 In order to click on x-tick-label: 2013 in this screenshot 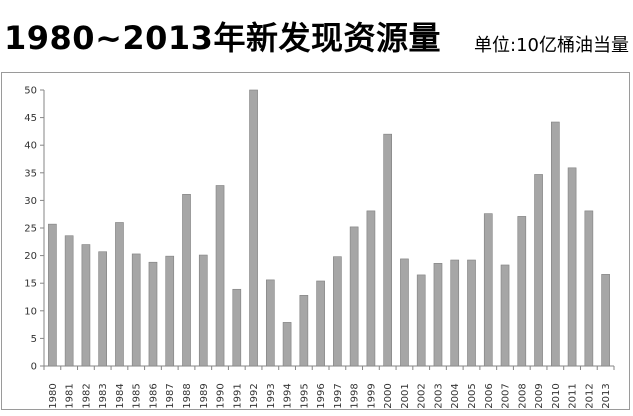, I will do `click(606, 395)`.